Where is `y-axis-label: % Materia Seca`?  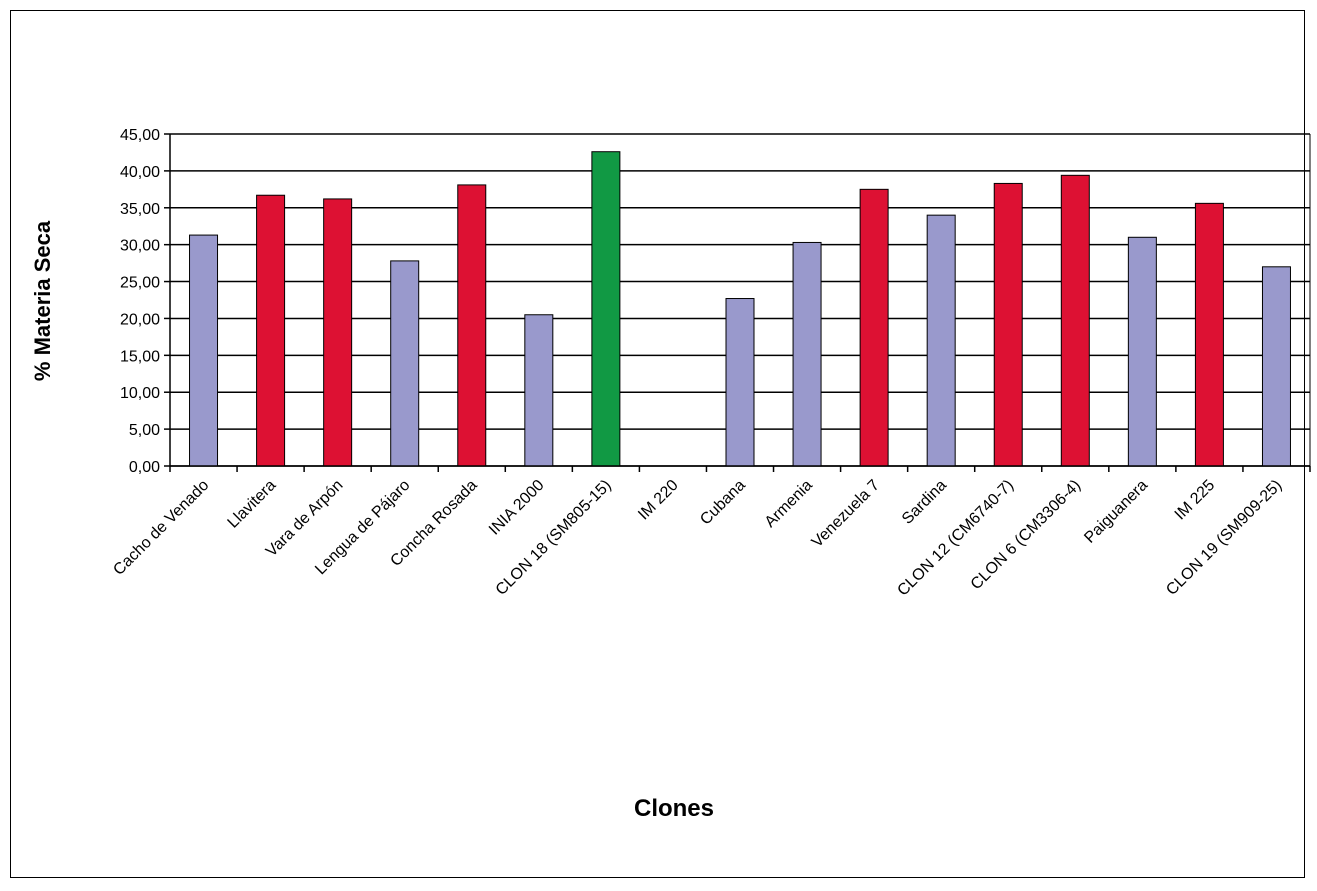
y-axis-label: % Materia Seca is located at coordinates (42, 300).